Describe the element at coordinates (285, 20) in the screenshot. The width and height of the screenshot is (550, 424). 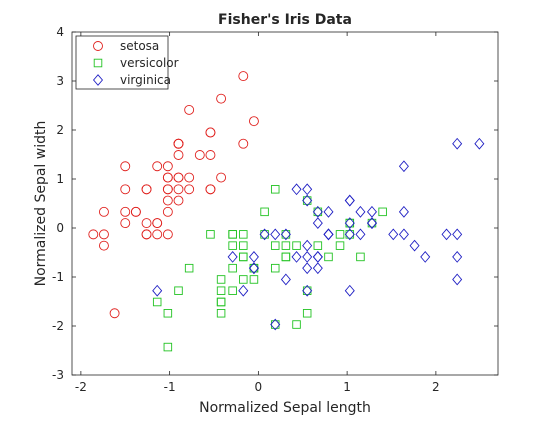
I see `chart-title: Fisher's Iris Data` at that location.